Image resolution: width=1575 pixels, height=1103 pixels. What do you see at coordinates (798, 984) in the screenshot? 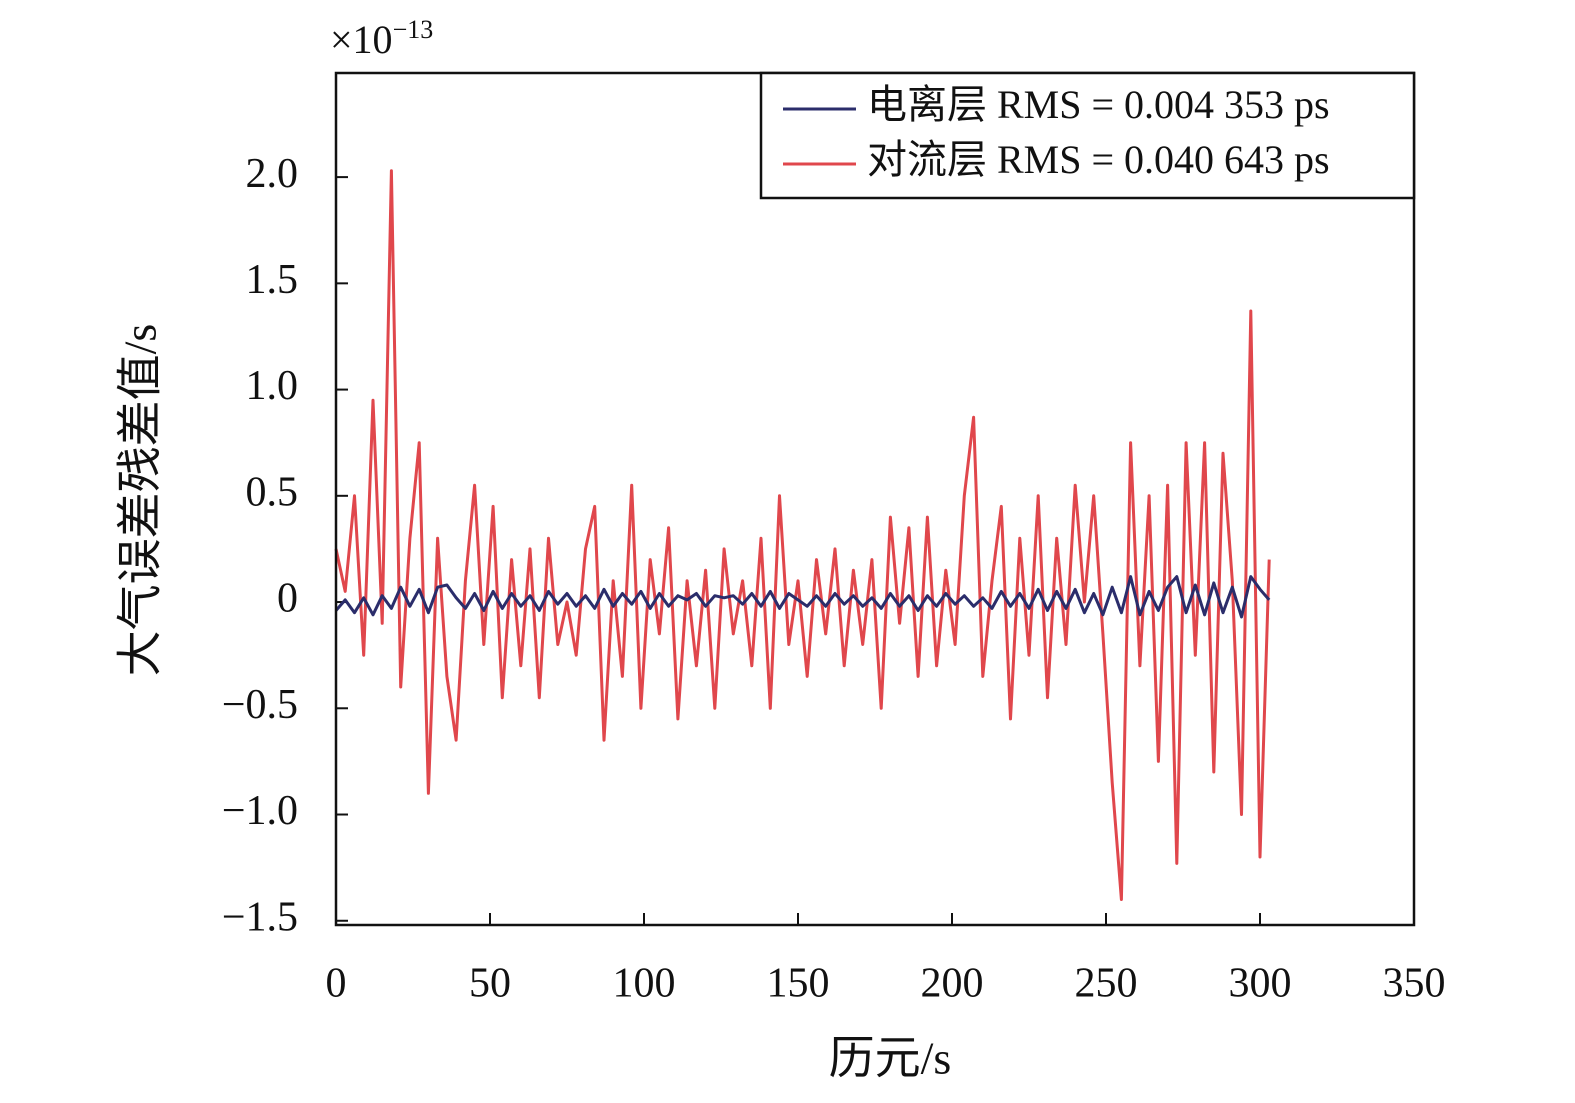
I see `x-tick-label: 150` at bounding box center [798, 984].